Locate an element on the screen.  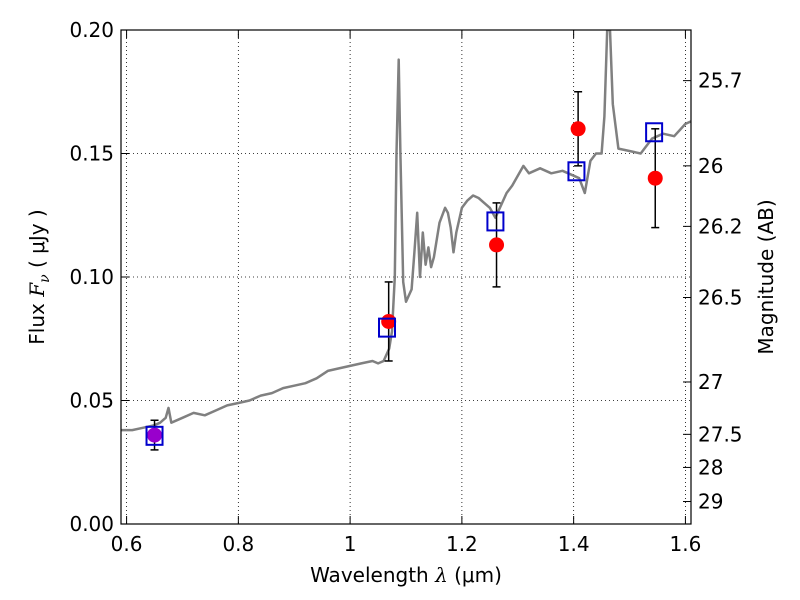
y2-tick-label: 25.7 is located at coordinates (720, 81).